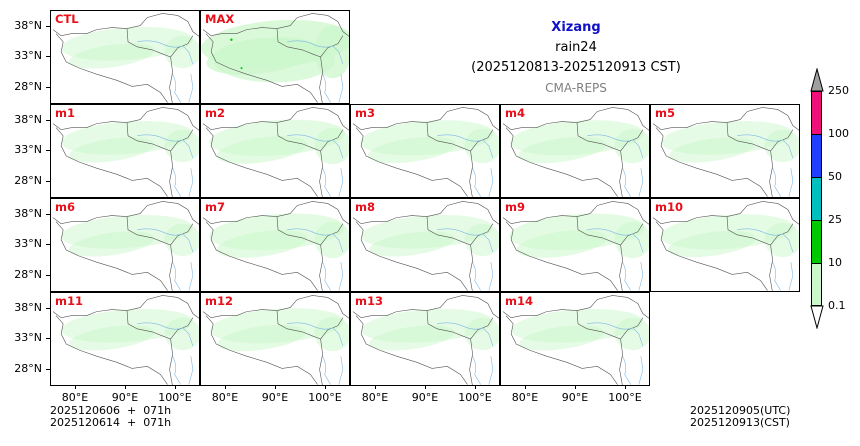 The height and width of the screenshot is (446, 860). Describe the element at coordinates (365, 207) in the screenshot. I see `panel-label: m8` at that location.